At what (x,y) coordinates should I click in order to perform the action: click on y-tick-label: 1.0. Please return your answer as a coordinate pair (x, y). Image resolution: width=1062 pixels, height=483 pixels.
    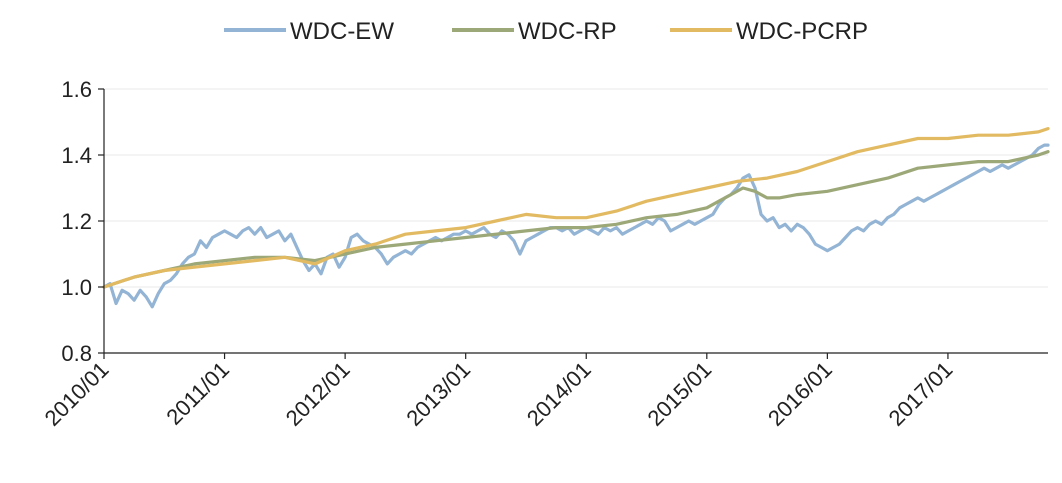
    Looking at the image, I should click on (76, 287).